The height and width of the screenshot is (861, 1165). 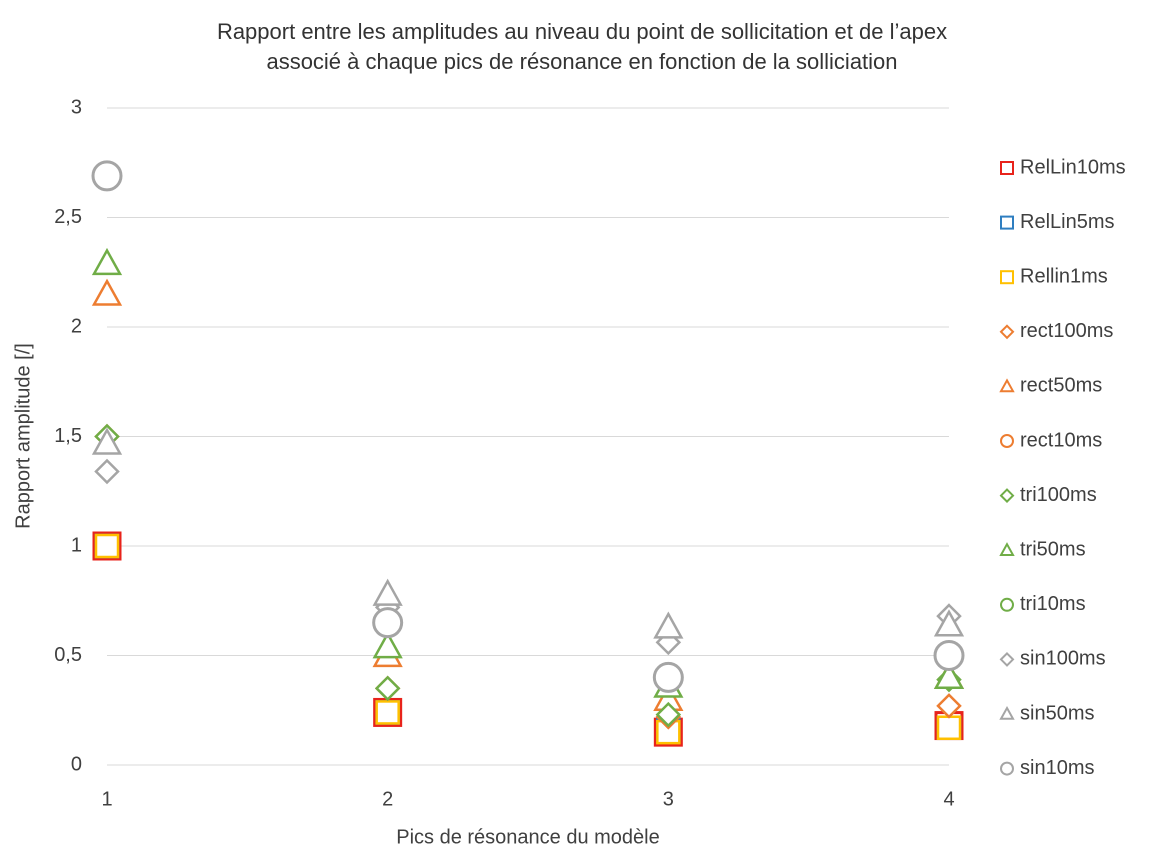 What do you see at coordinates (1053, 549) in the screenshot?
I see `legend-label: tri50ms` at bounding box center [1053, 549].